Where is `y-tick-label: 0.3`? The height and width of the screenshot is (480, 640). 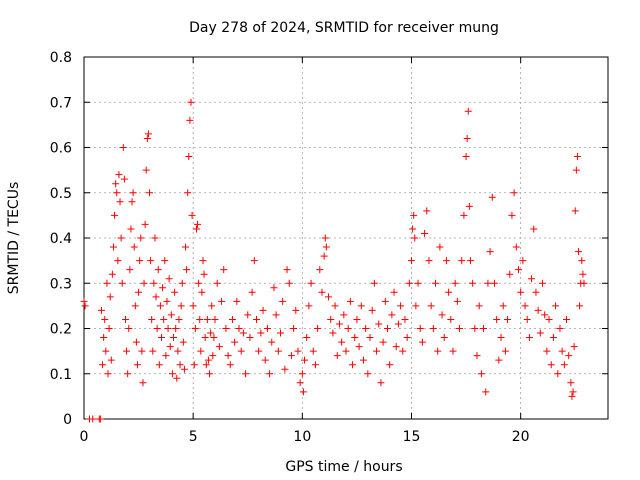 y-tick-label: 0.3 is located at coordinates (61, 284).